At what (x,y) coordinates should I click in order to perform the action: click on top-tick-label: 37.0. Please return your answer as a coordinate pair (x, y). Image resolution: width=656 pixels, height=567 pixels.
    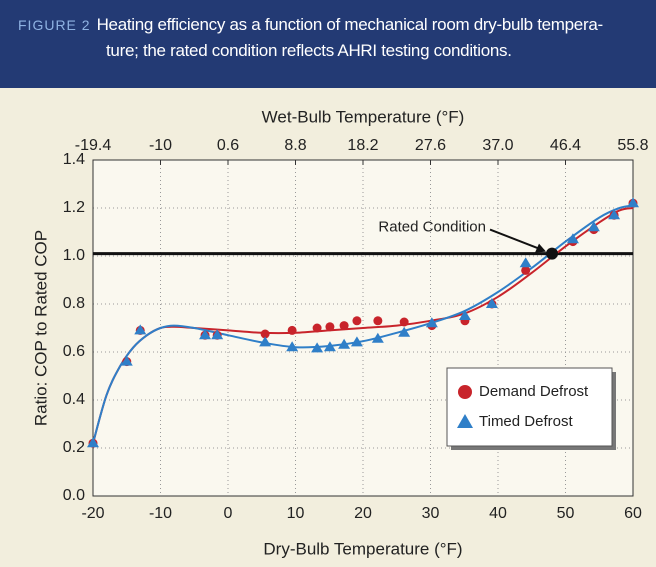
    Looking at the image, I should click on (497, 145).